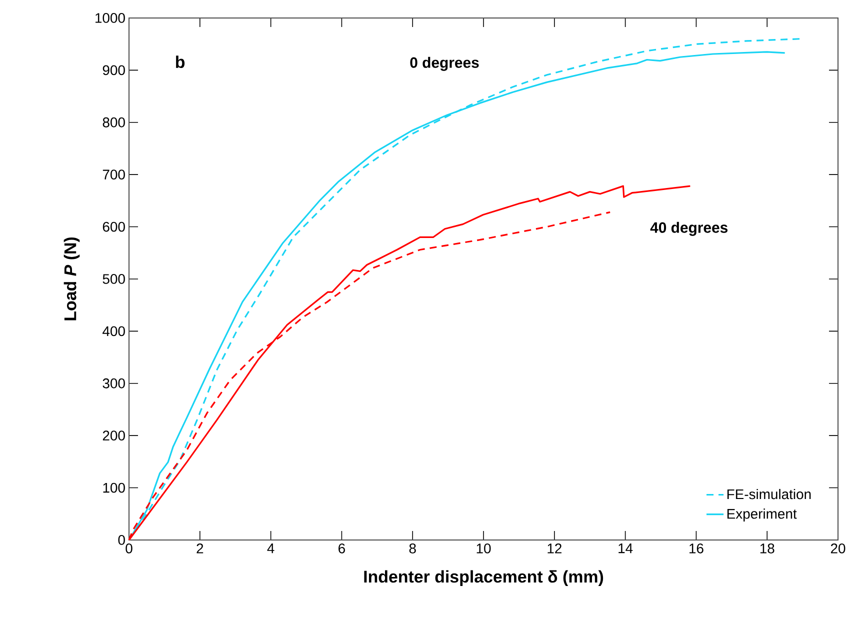 Image resolution: width=855 pixels, height=643 pixels. I want to click on x-tick-label: 6, so click(341, 548).